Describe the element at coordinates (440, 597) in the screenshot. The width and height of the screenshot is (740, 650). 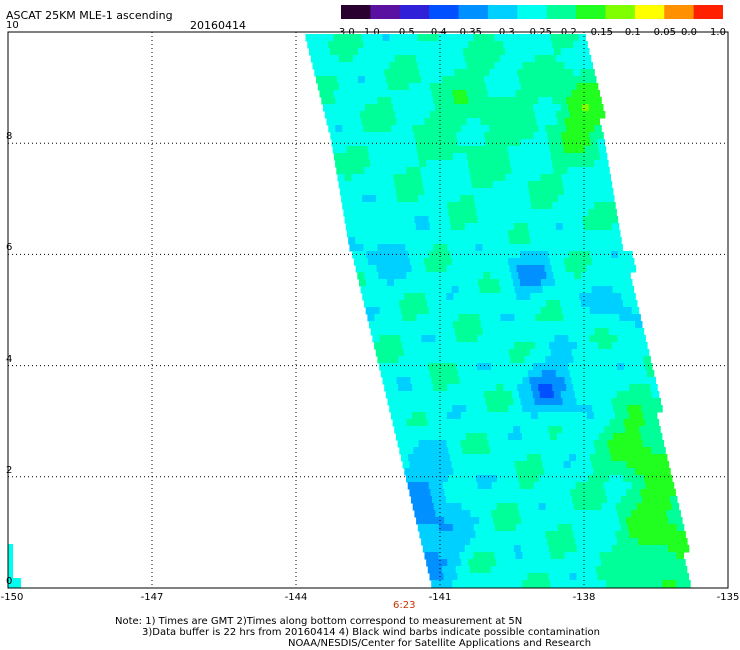
I see `x-tick-label: -141` at that location.